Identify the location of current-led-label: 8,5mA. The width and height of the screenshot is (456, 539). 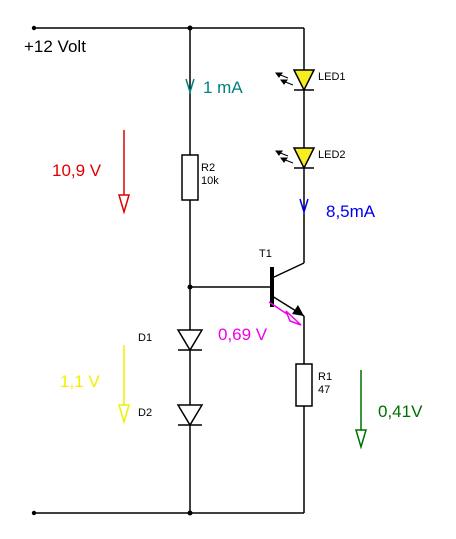
(351, 211).